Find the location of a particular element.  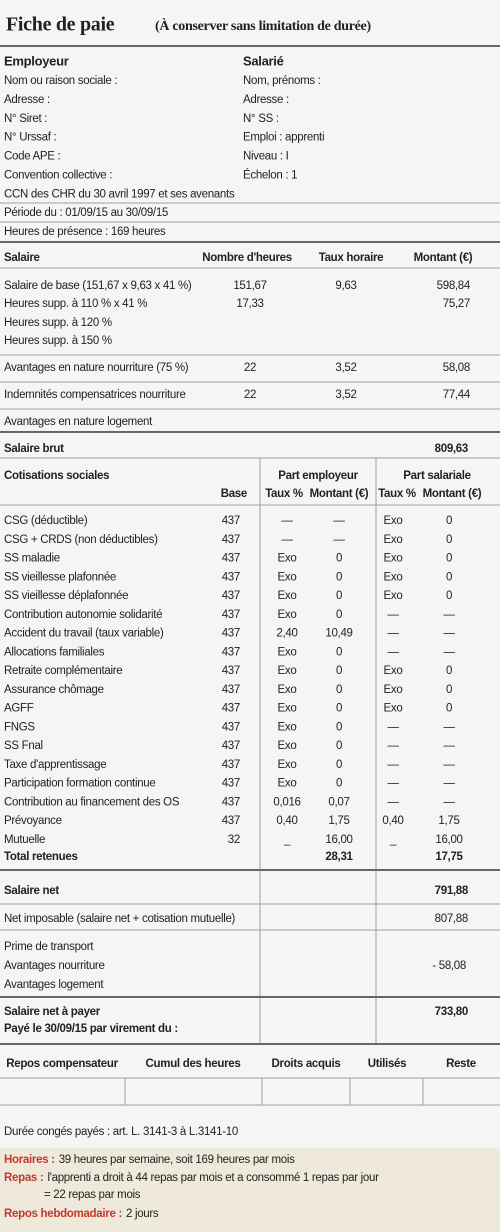

contrib-label: Contribution autonomie solidarité is located at coordinates (83, 615).